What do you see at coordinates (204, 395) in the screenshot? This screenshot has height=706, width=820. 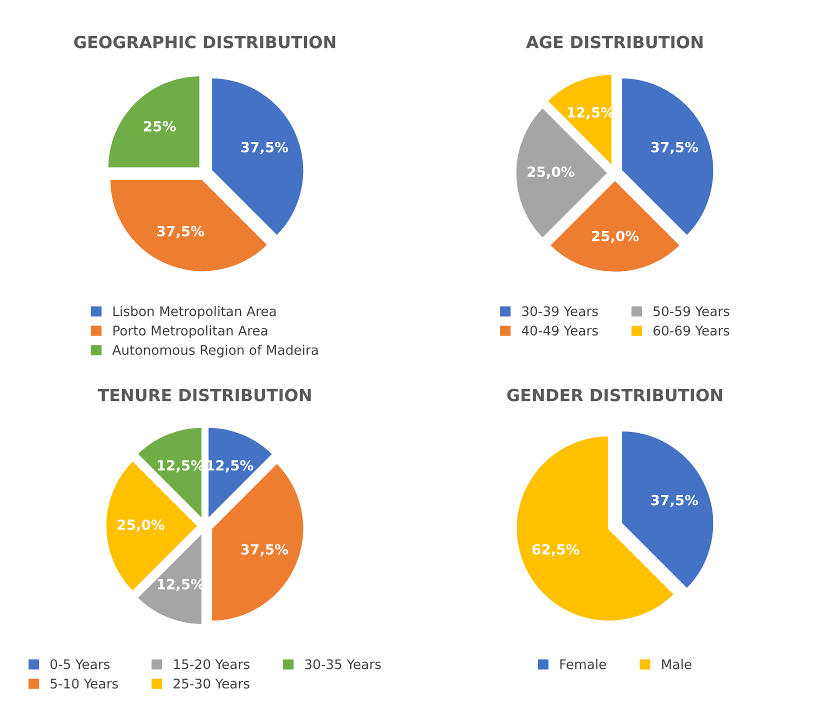 I see `chart-title: TENURE DISTRIBUTION` at bounding box center [204, 395].